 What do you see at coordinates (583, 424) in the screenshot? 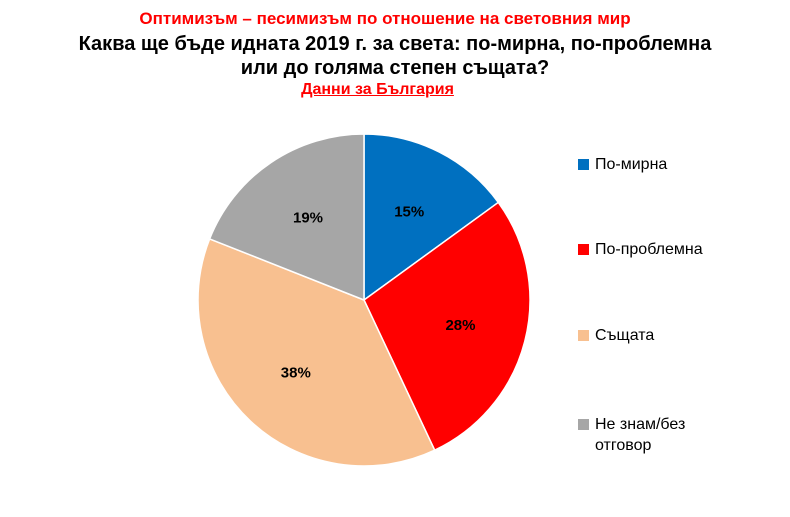
I see `legend-swatch-ne-znam` at bounding box center [583, 424].